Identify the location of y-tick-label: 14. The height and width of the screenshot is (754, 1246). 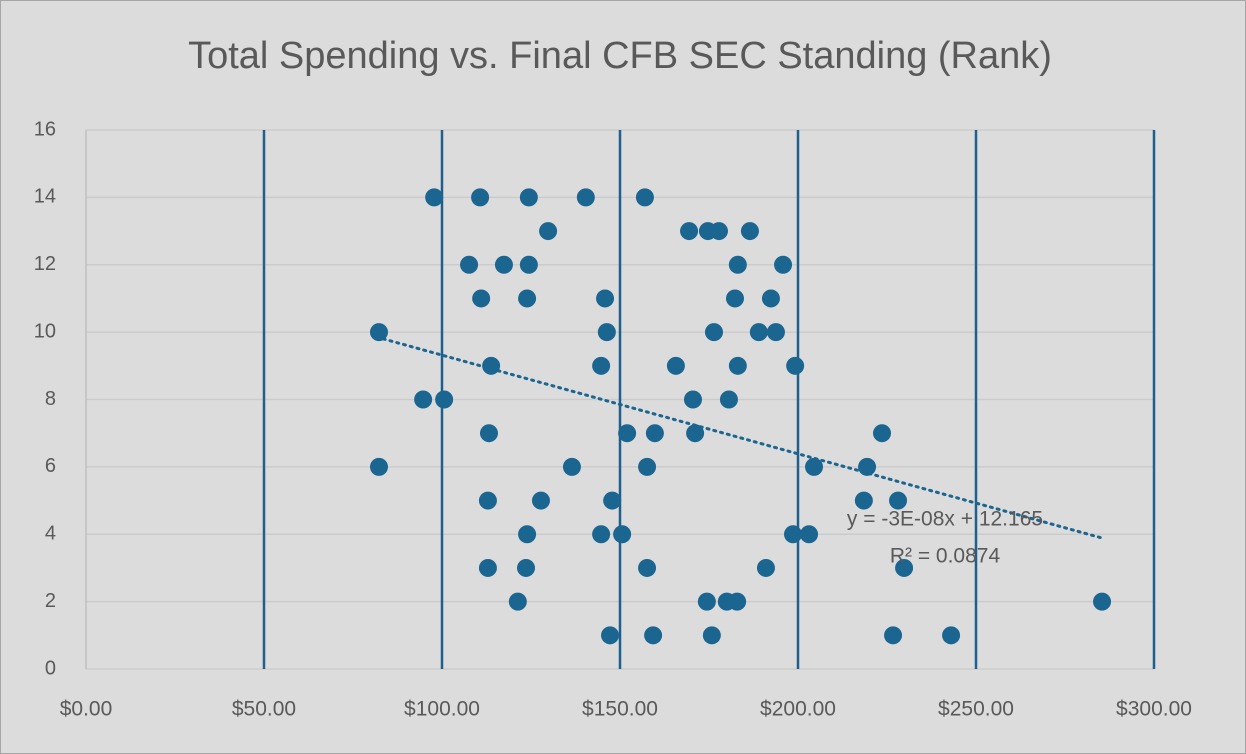
(45, 197).